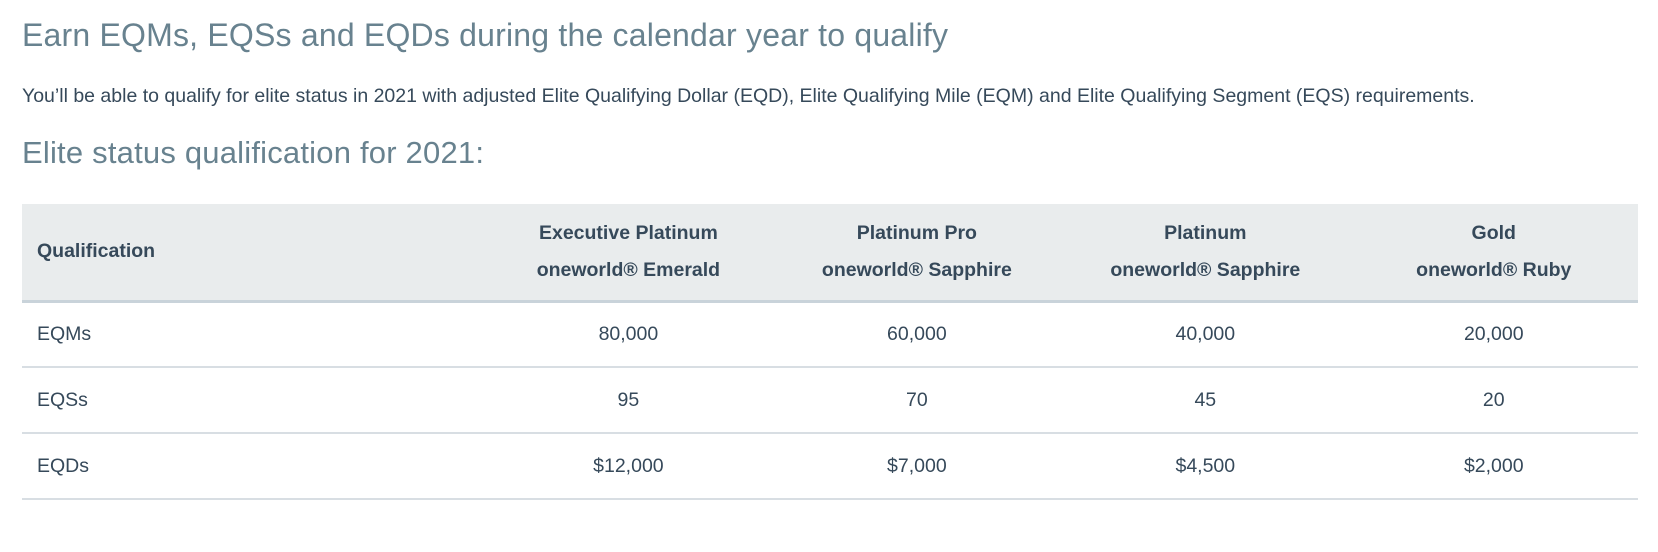 Image resolution: width=1658 pixels, height=552 pixels. I want to click on column-title: Qualification, so click(96, 251).